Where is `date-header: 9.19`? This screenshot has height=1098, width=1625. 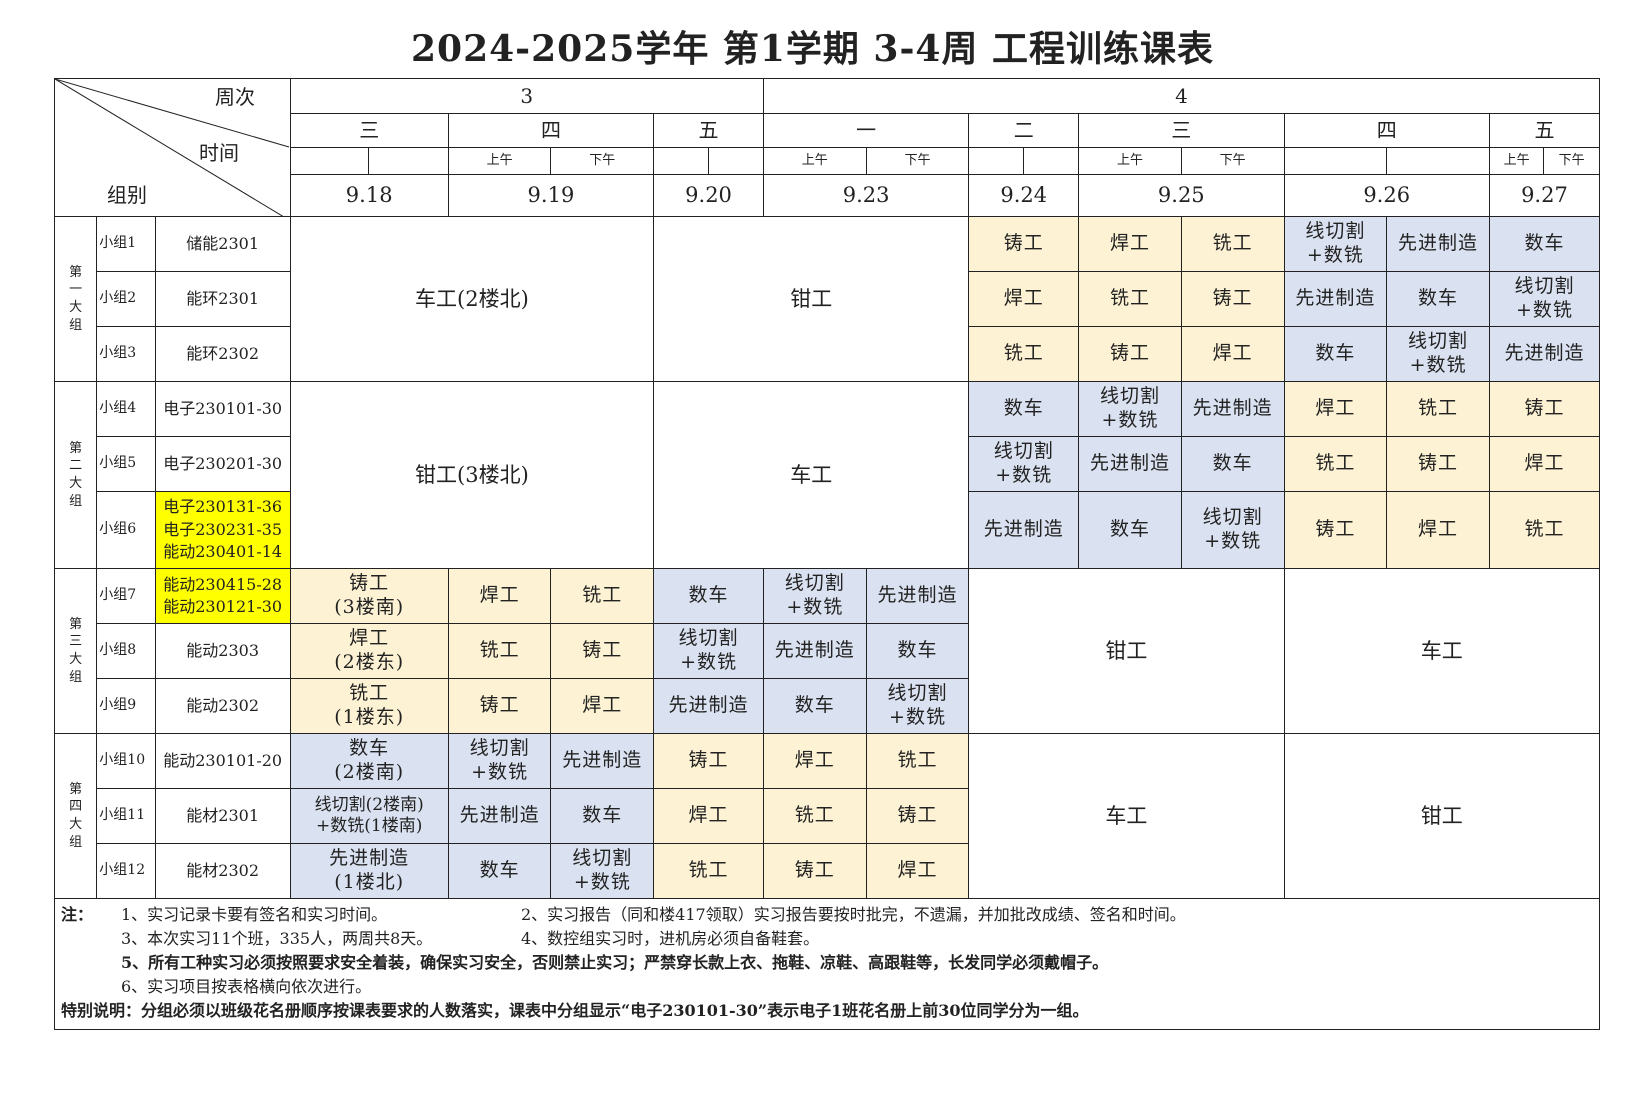 date-header: 9.19 is located at coordinates (551, 195).